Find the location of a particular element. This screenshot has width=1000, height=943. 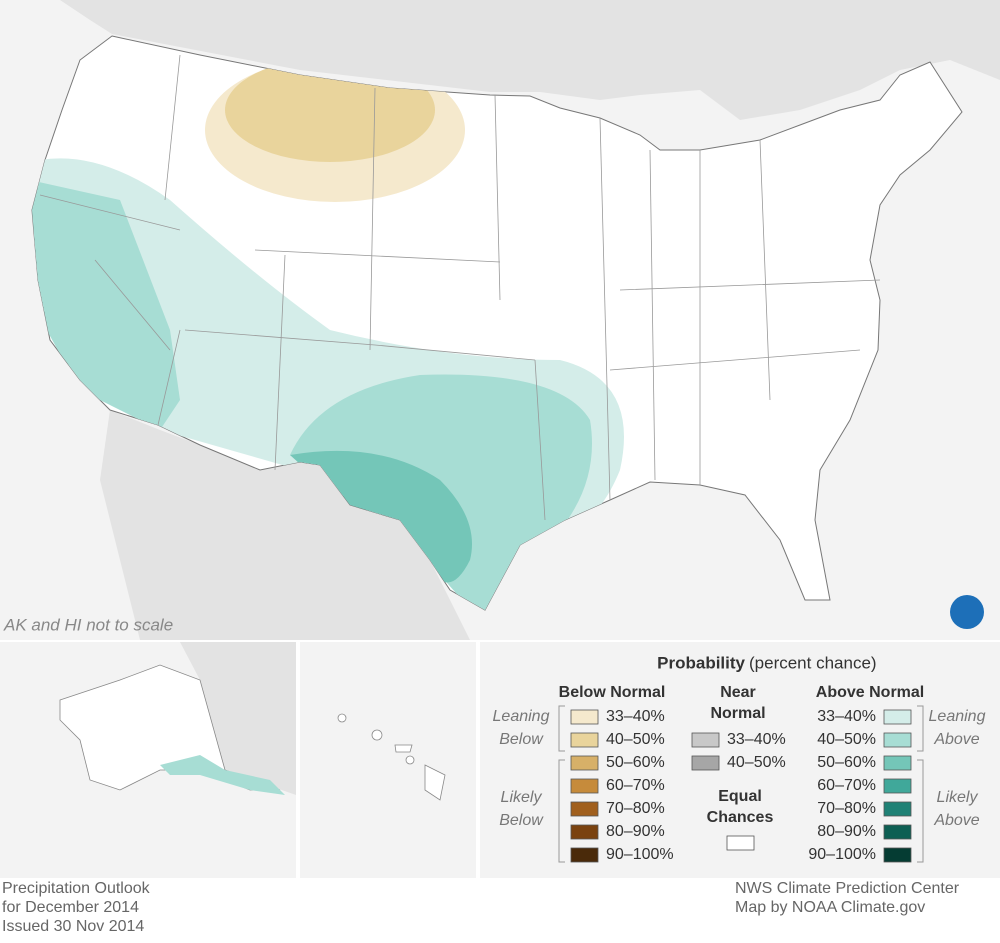

below-heading: Below Normal is located at coordinates (612, 692).